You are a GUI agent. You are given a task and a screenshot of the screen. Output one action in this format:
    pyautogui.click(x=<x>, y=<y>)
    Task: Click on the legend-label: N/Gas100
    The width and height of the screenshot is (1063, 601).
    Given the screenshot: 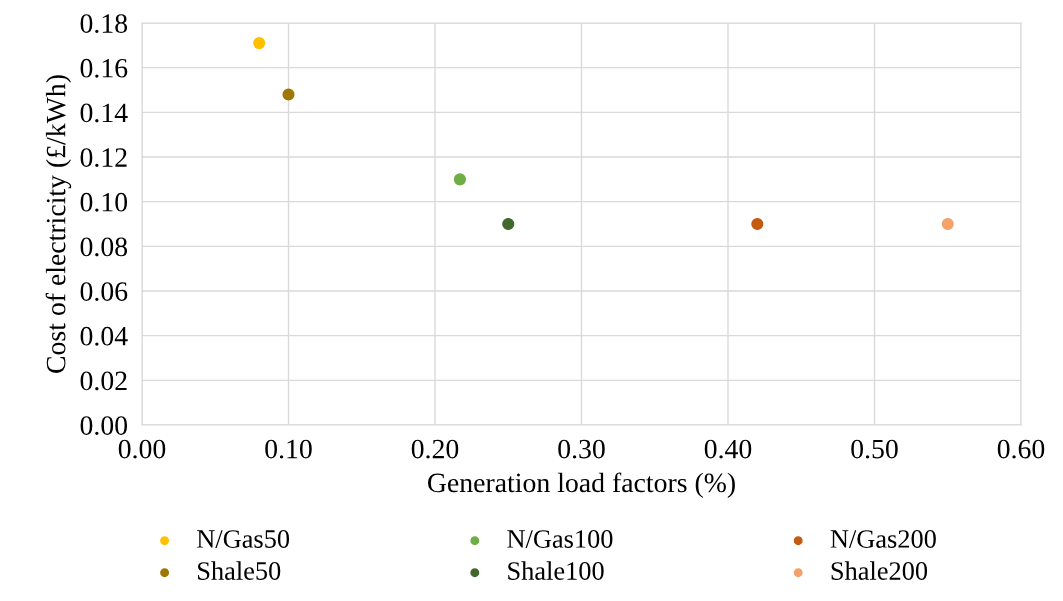 What is the action you would take?
    pyautogui.click(x=560, y=539)
    